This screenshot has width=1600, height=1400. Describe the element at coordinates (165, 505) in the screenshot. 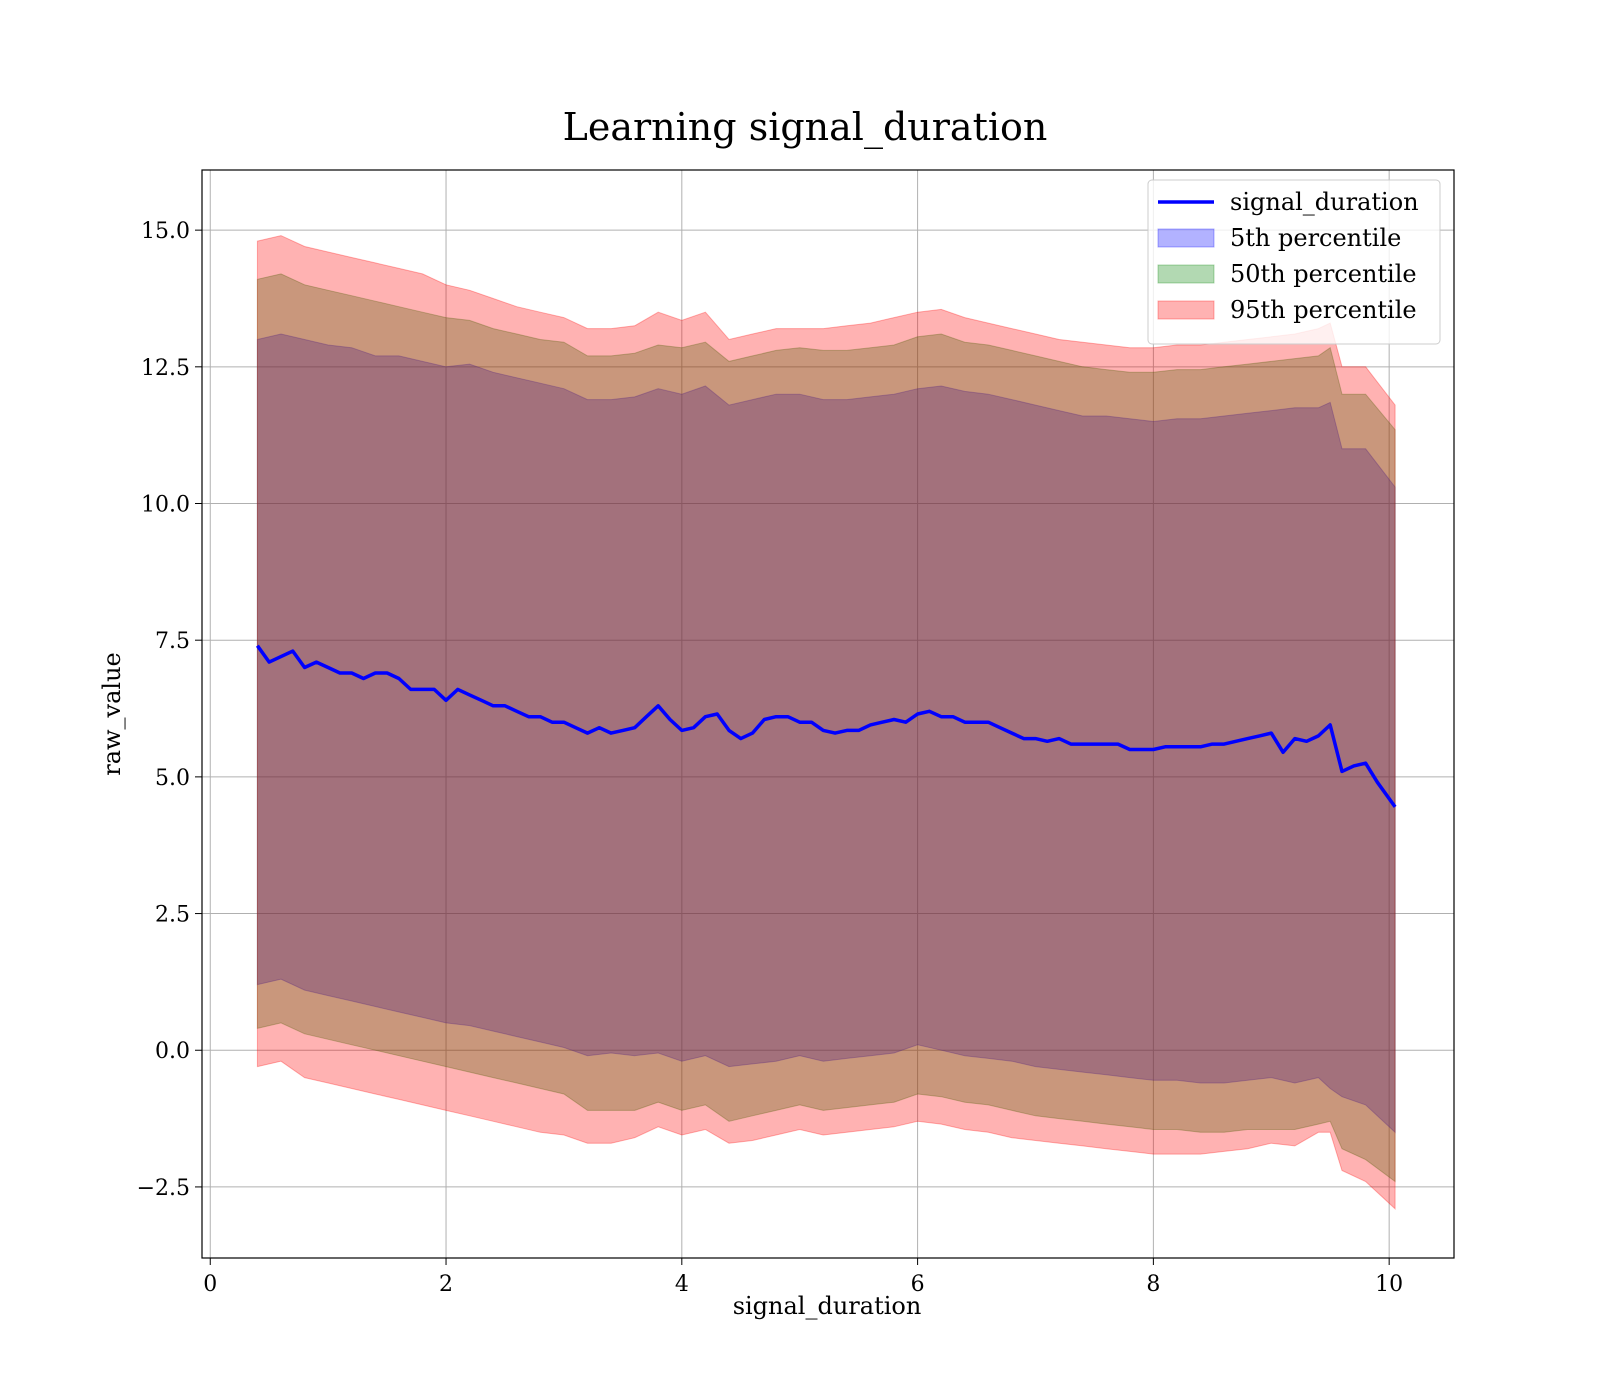

I see `y-tick-label: 10.0` at that location.